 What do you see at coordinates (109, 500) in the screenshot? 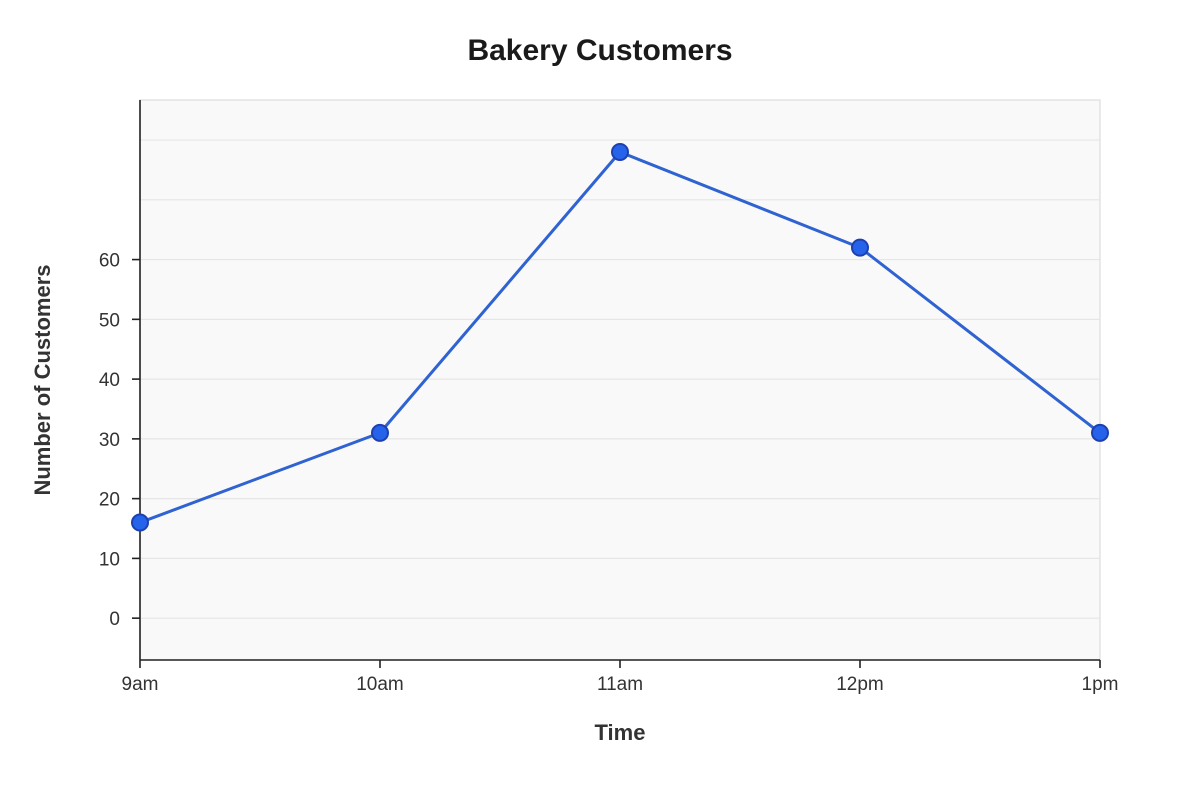
I see `y-tick-label: 20` at bounding box center [109, 500].